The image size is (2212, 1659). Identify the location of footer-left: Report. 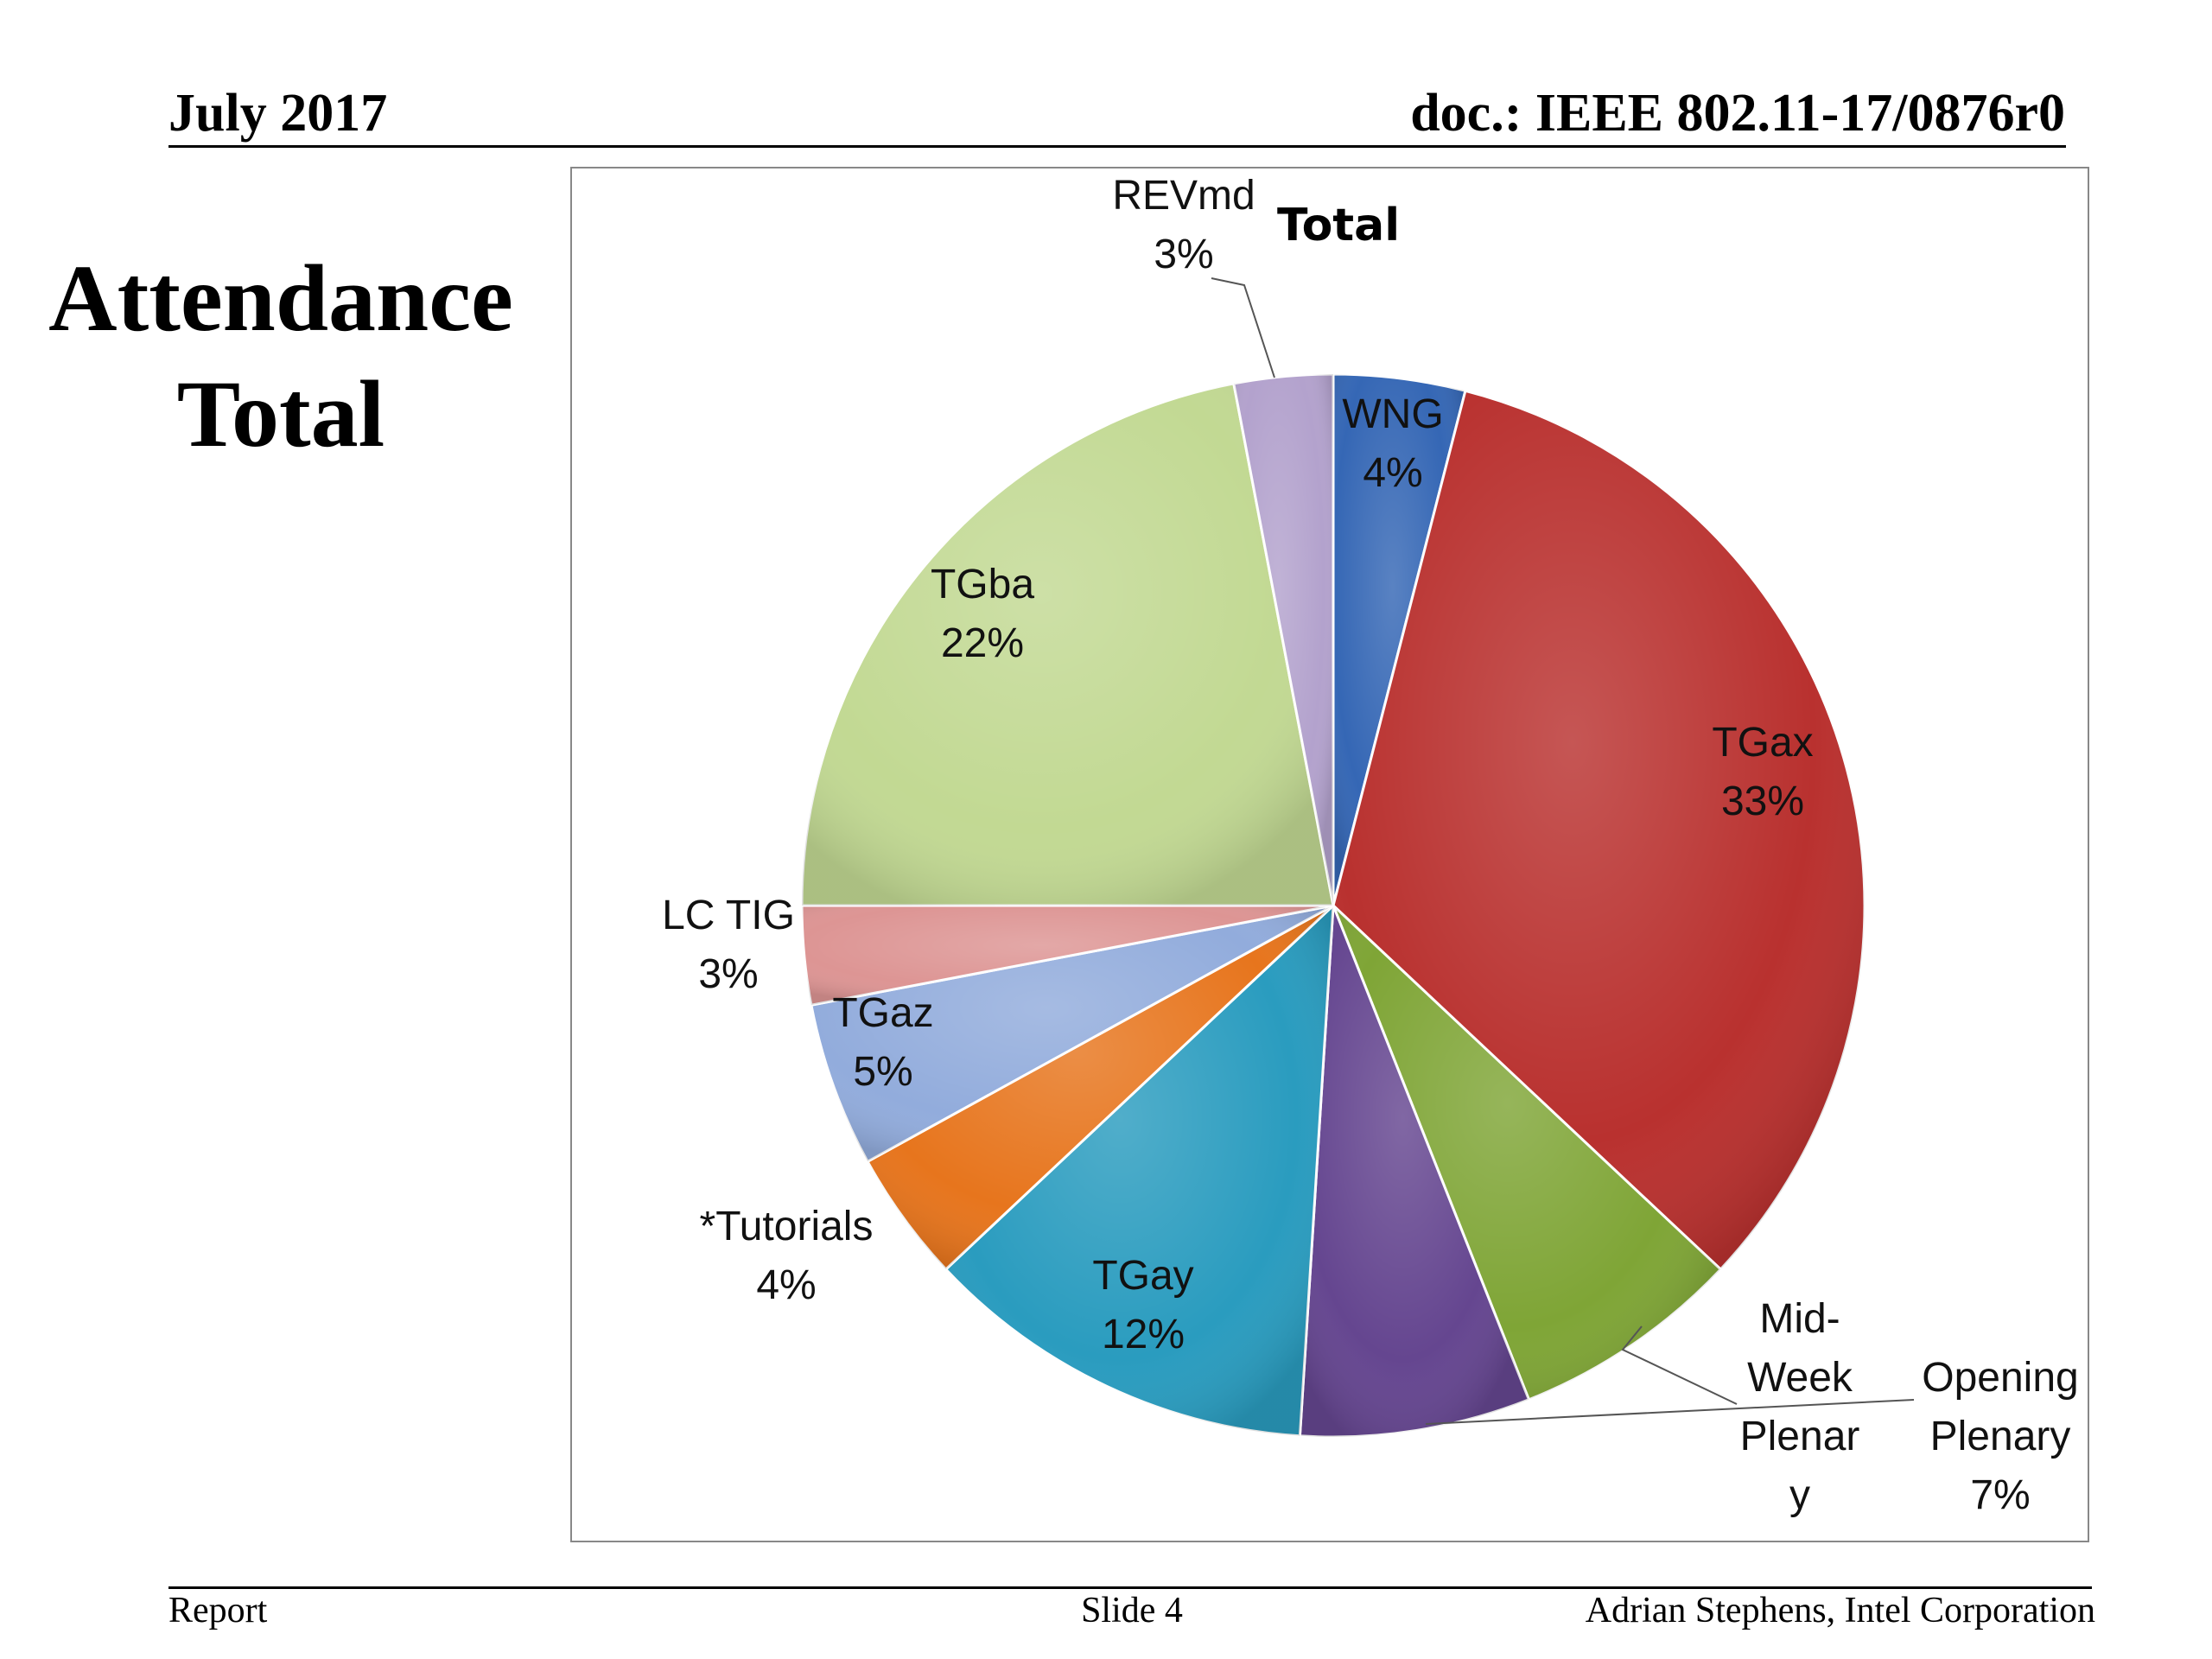
(218, 1610).